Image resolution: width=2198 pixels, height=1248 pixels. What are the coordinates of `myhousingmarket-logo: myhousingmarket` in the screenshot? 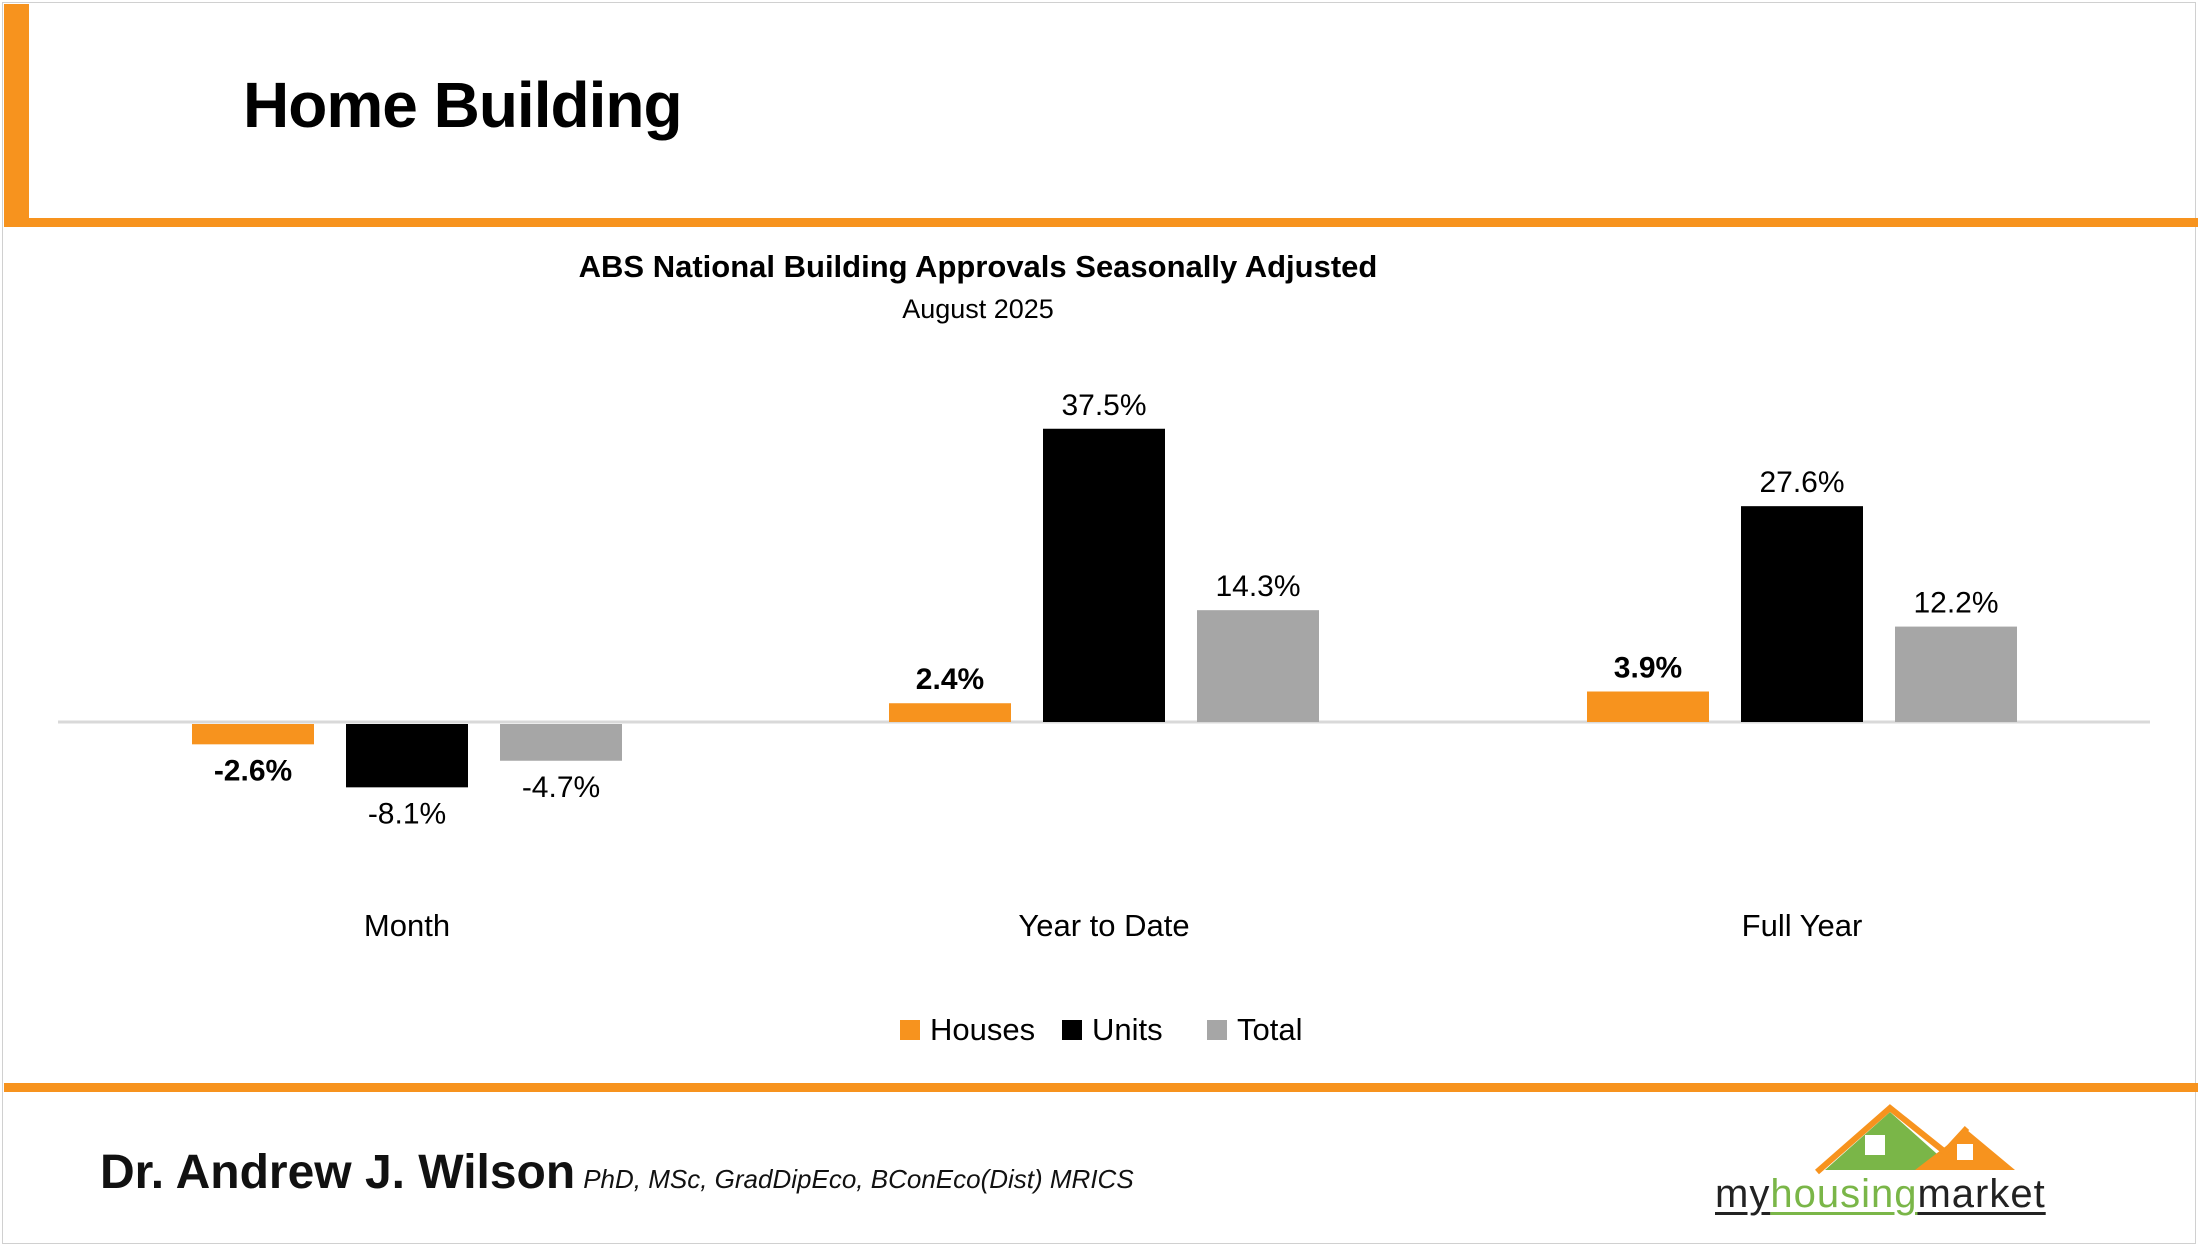 It's located at (1915, 1162).